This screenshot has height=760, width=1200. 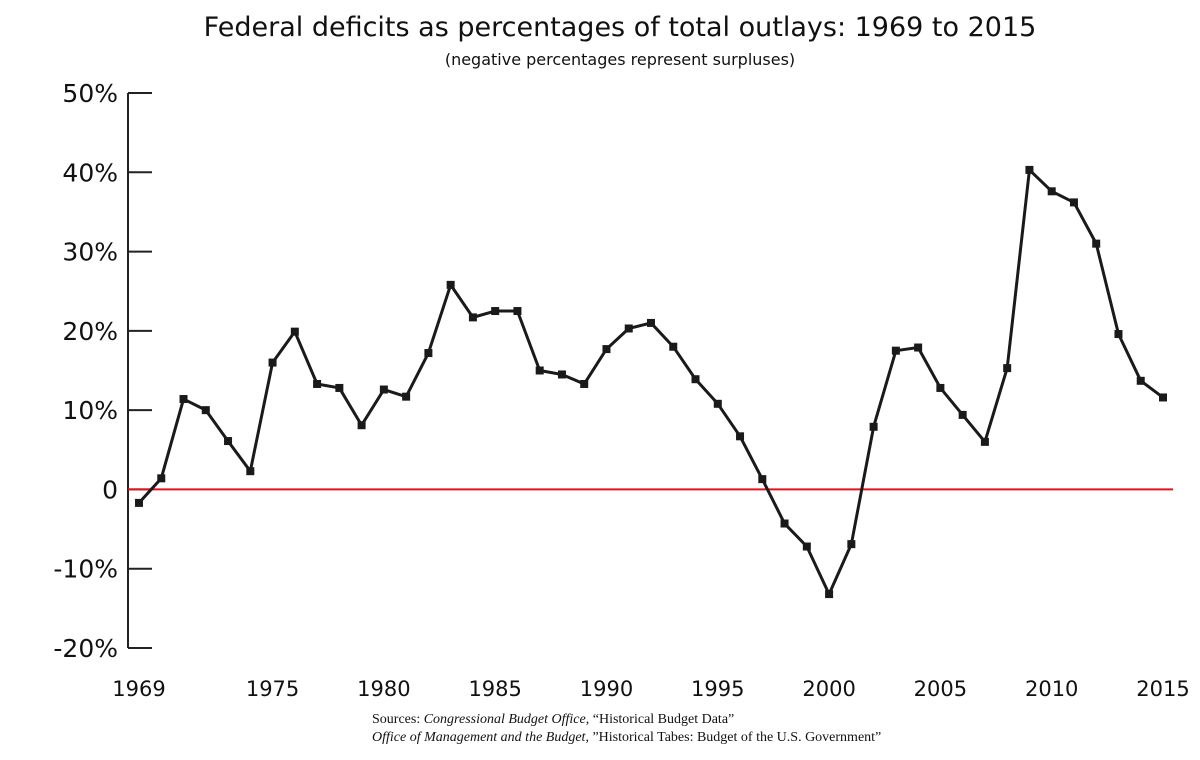 What do you see at coordinates (272, 689) in the screenshot?
I see `x-tick-label: 1975` at bounding box center [272, 689].